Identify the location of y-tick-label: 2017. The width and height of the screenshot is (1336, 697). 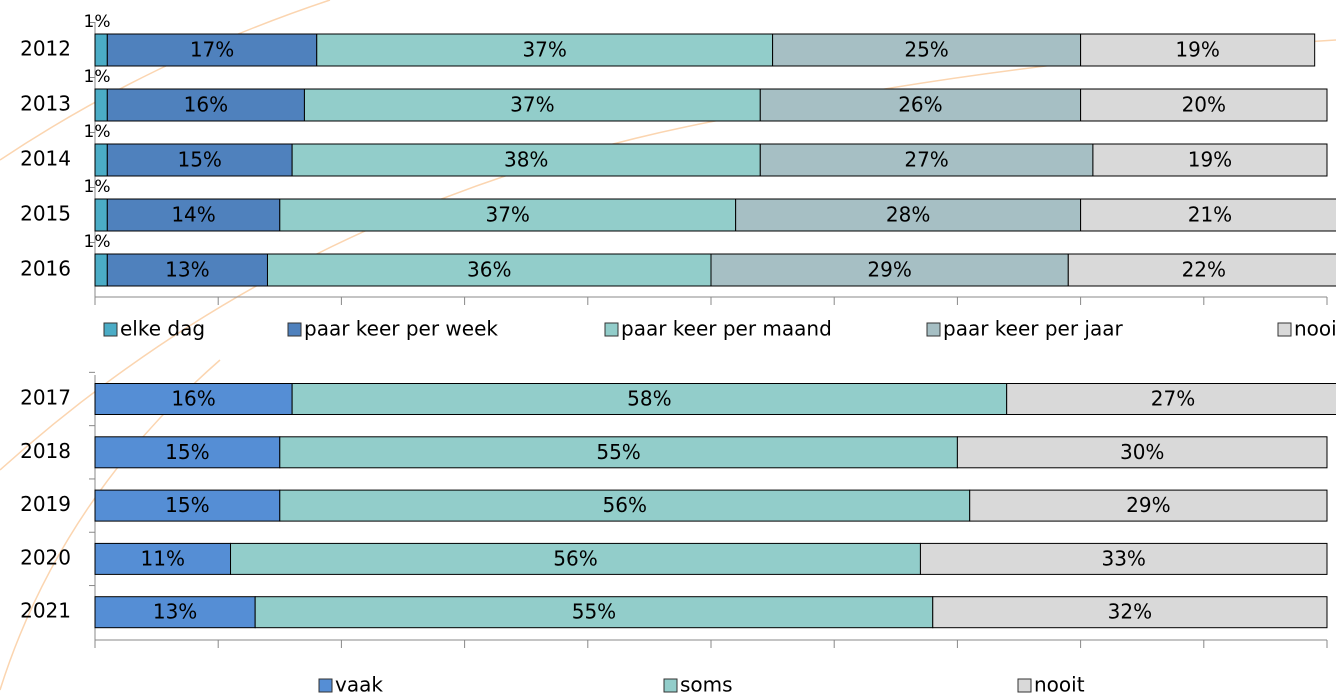
(45, 398).